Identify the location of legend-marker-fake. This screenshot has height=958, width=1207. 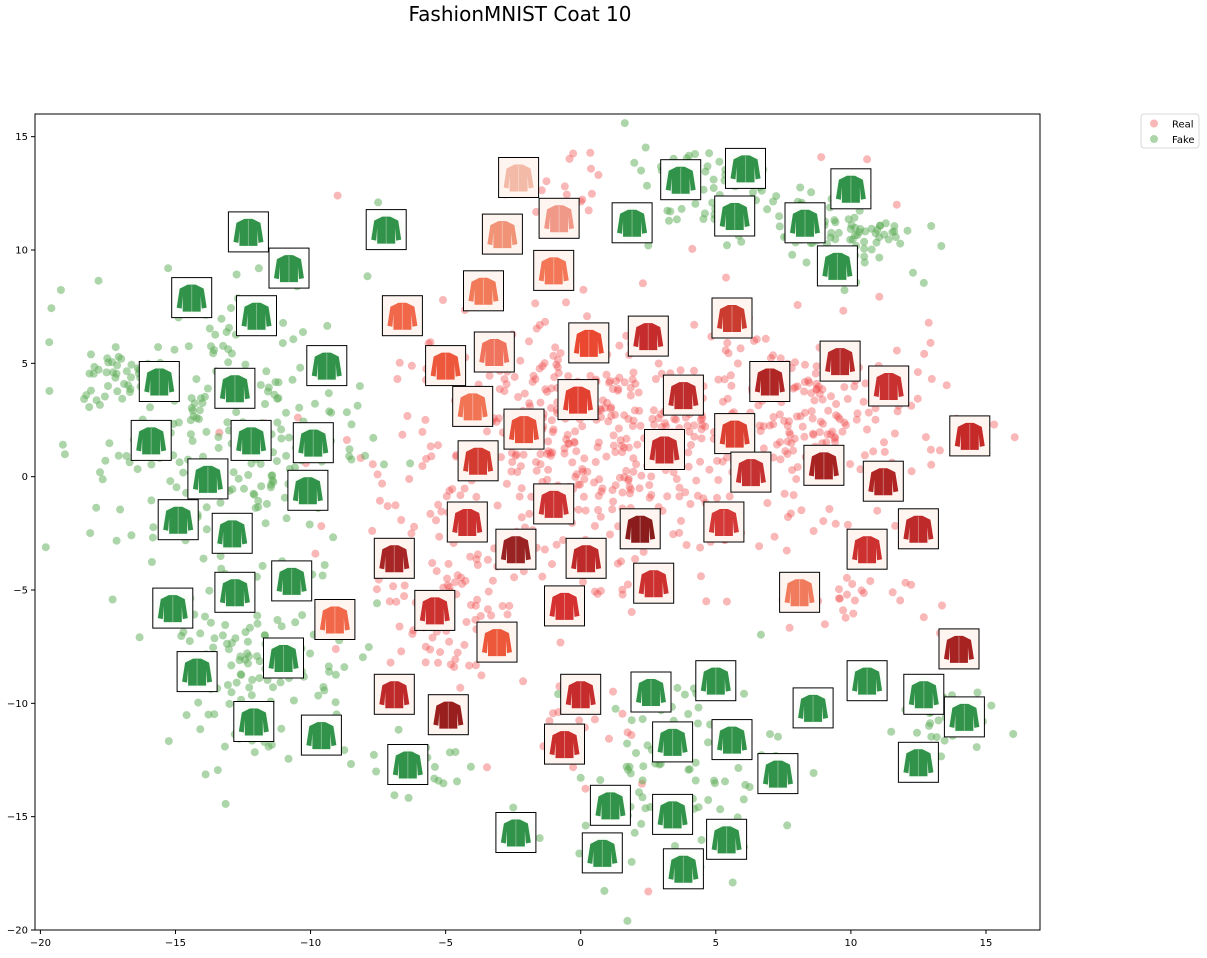
(1154, 139).